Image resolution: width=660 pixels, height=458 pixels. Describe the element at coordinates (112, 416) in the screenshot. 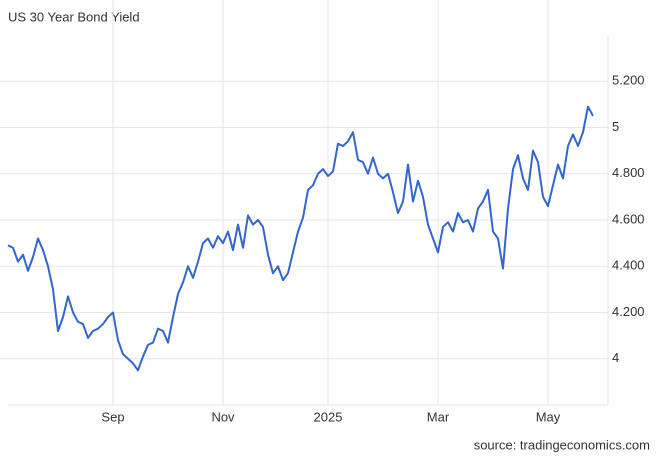

I see `x-tick-label: Sep` at that location.